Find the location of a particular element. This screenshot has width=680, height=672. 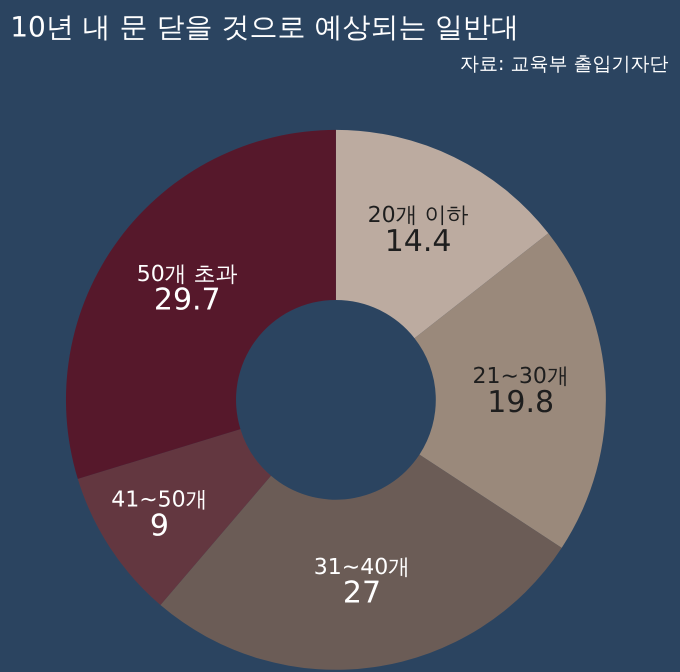

text: 자료: 교육부 출입기자단 is located at coordinates (564, 64).